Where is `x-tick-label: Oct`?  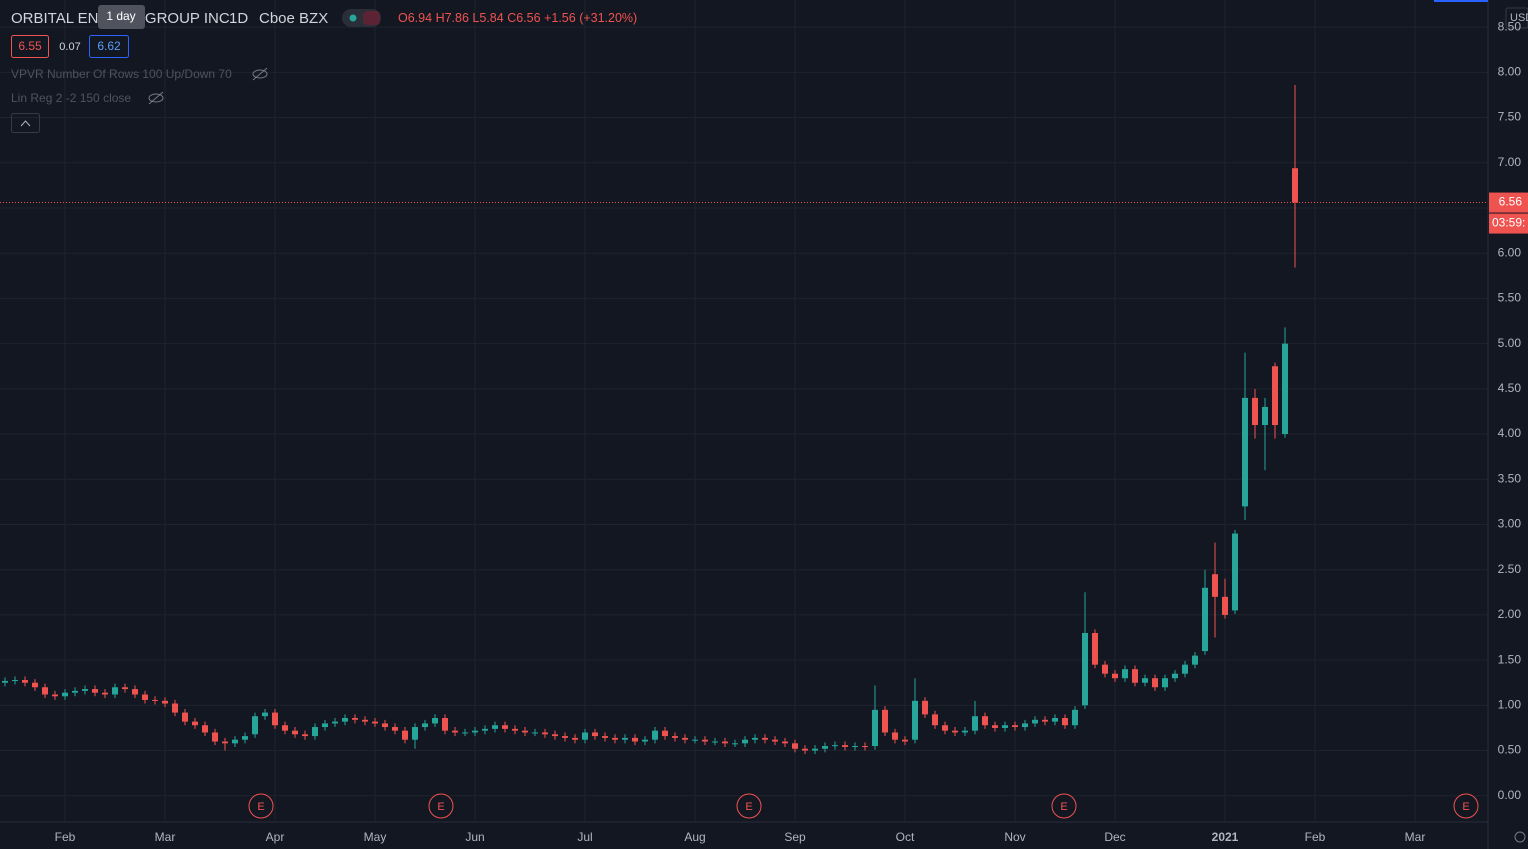 x-tick-label: Oct is located at coordinates (905, 837).